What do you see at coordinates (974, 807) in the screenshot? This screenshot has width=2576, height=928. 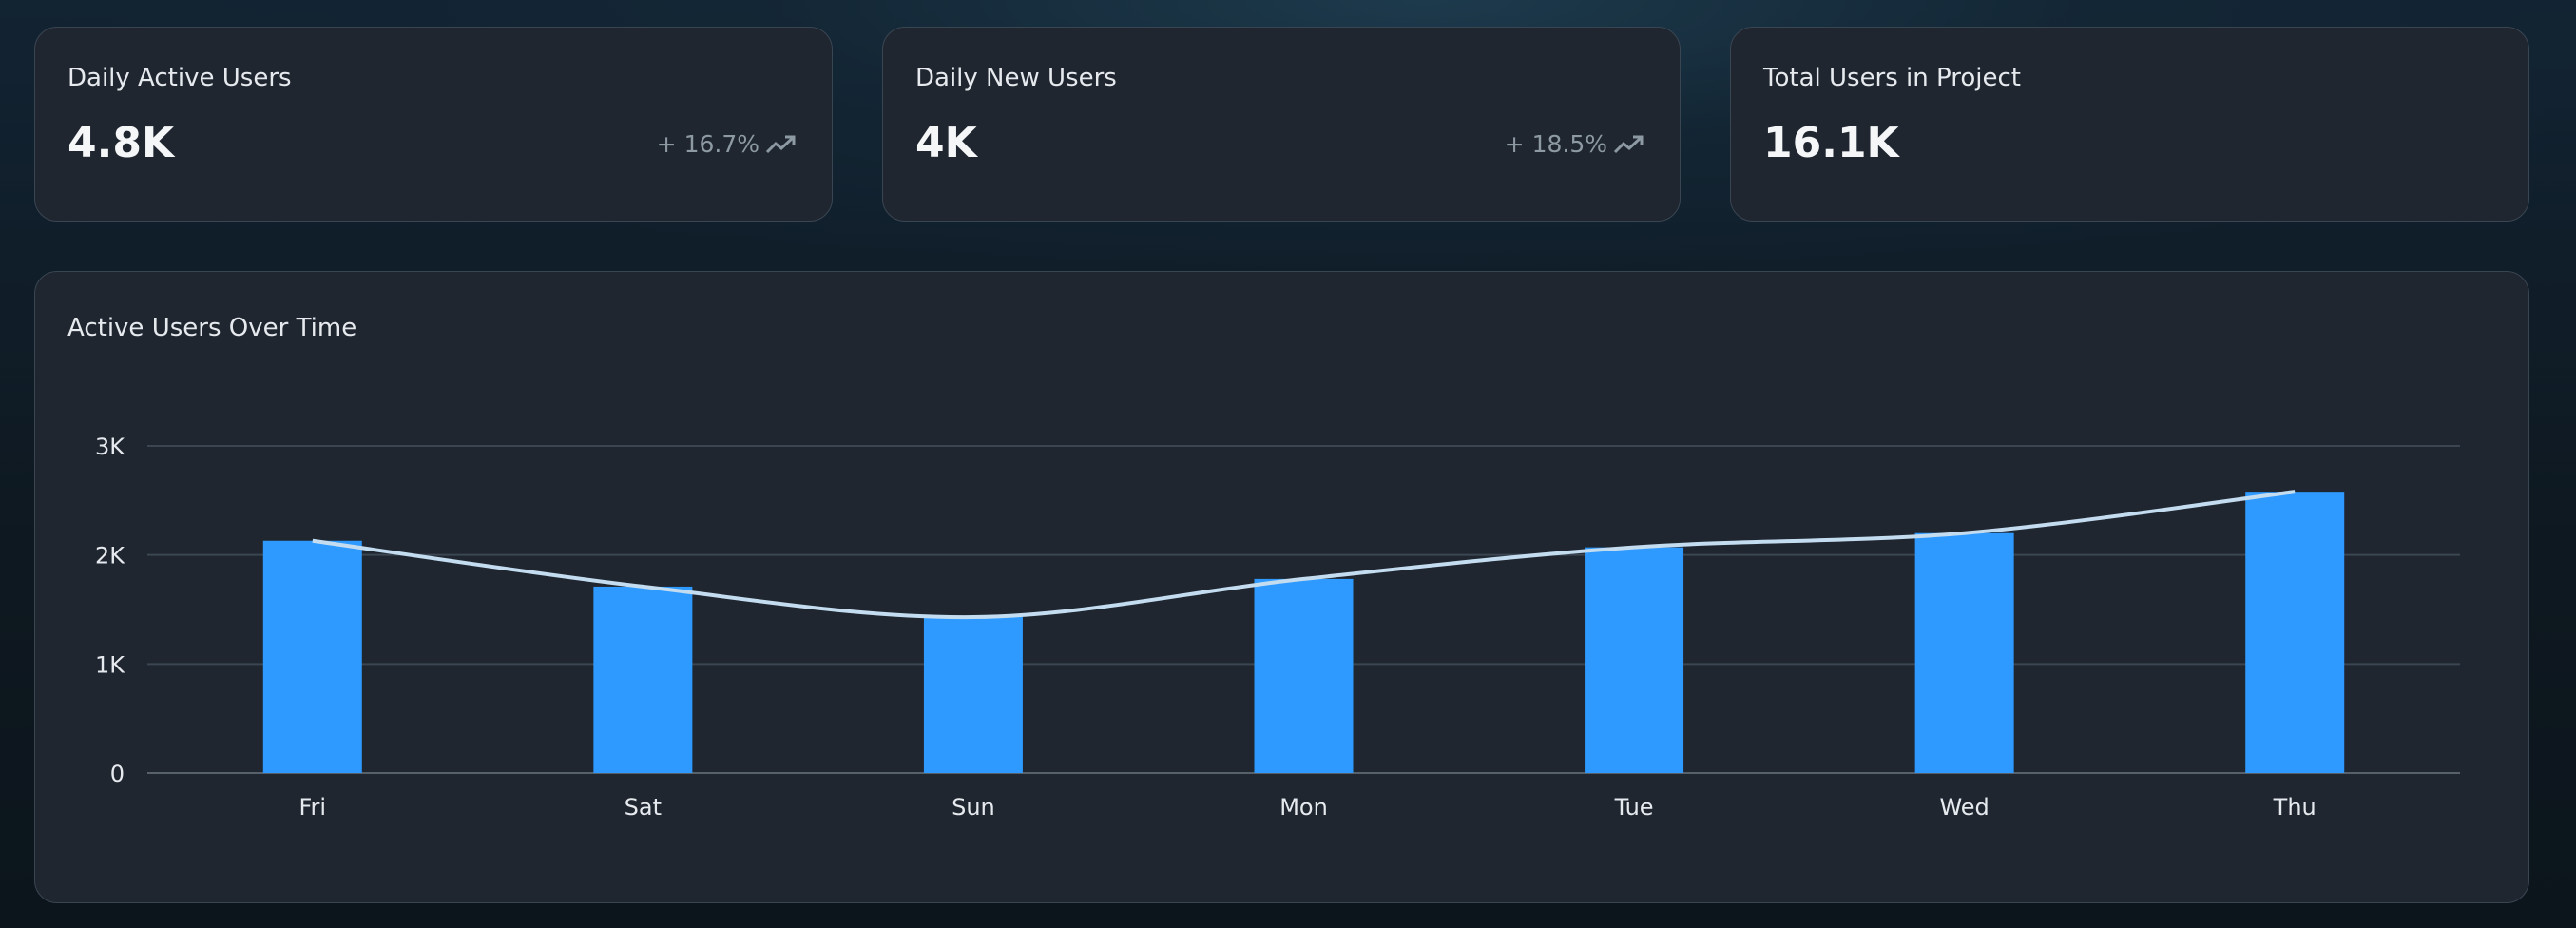 I see `x-tick-label: Sun` at bounding box center [974, 807].